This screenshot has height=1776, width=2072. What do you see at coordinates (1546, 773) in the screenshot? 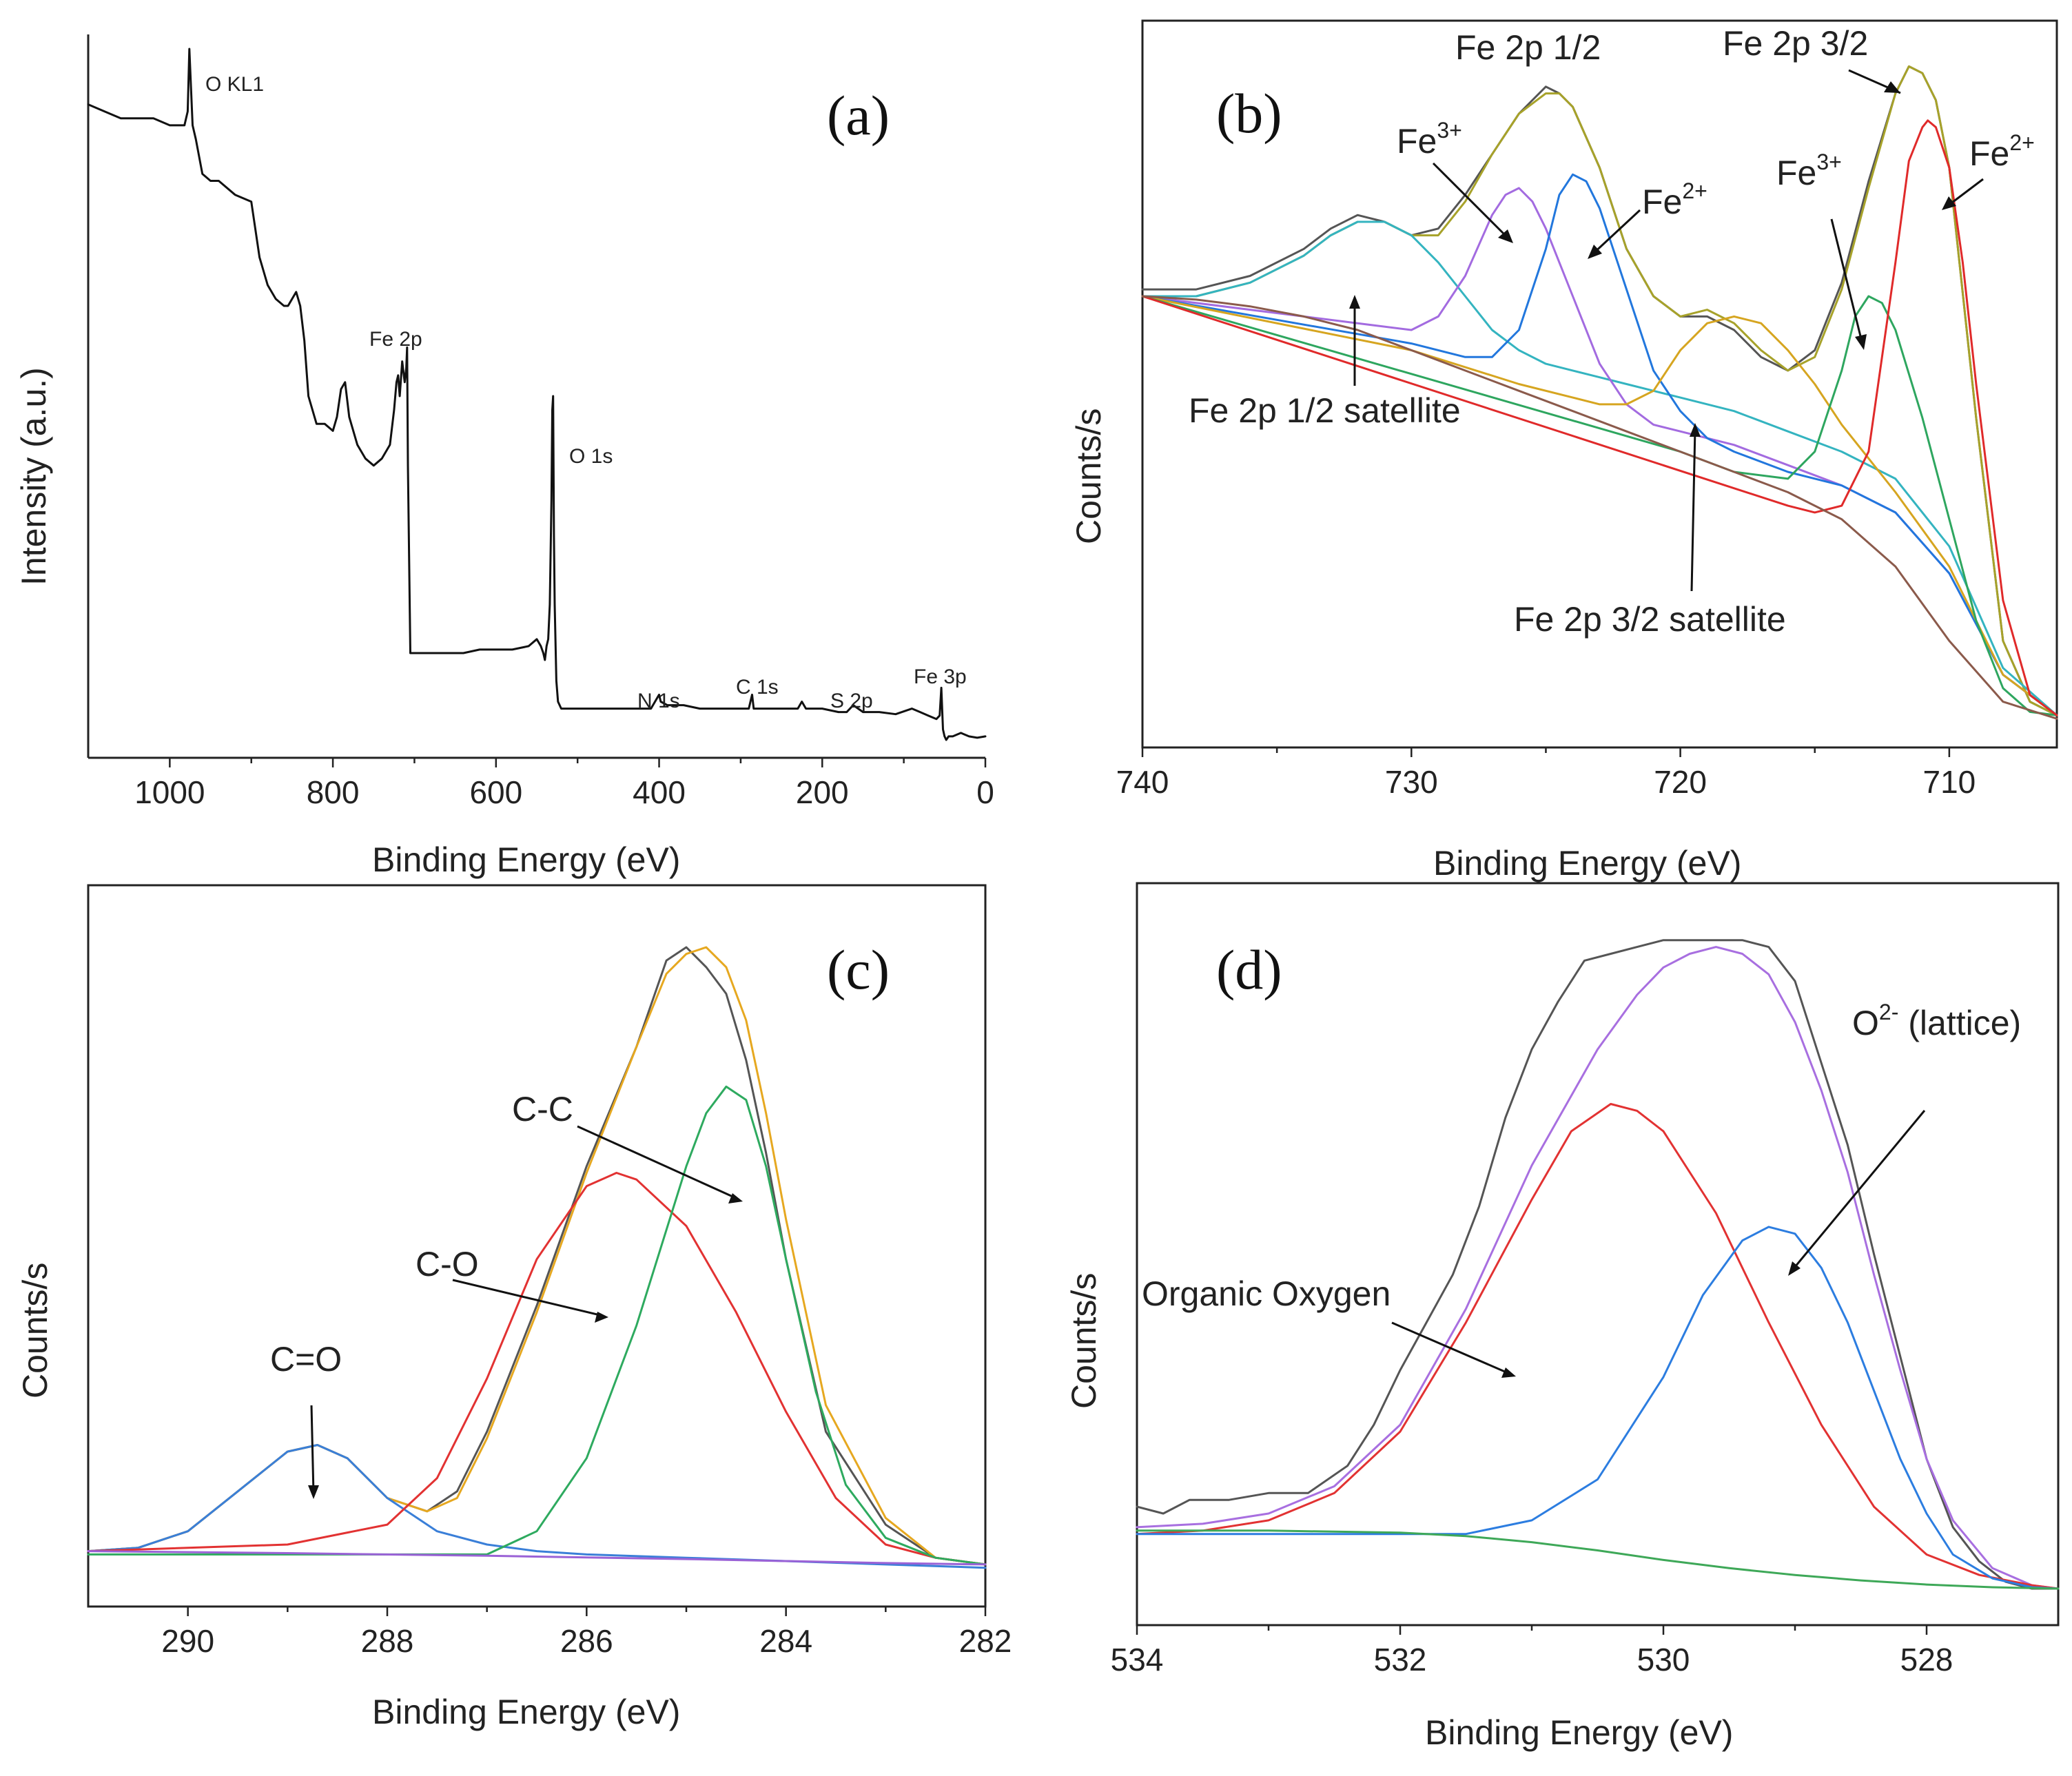
I see `panel-b-ticks: 740 730 720 710` at bounding box center [1546, 773].